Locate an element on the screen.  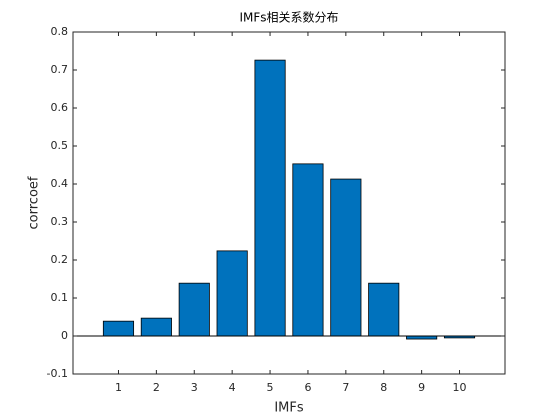
x-axis-label: IMFs is located at coordinates (289, 408).